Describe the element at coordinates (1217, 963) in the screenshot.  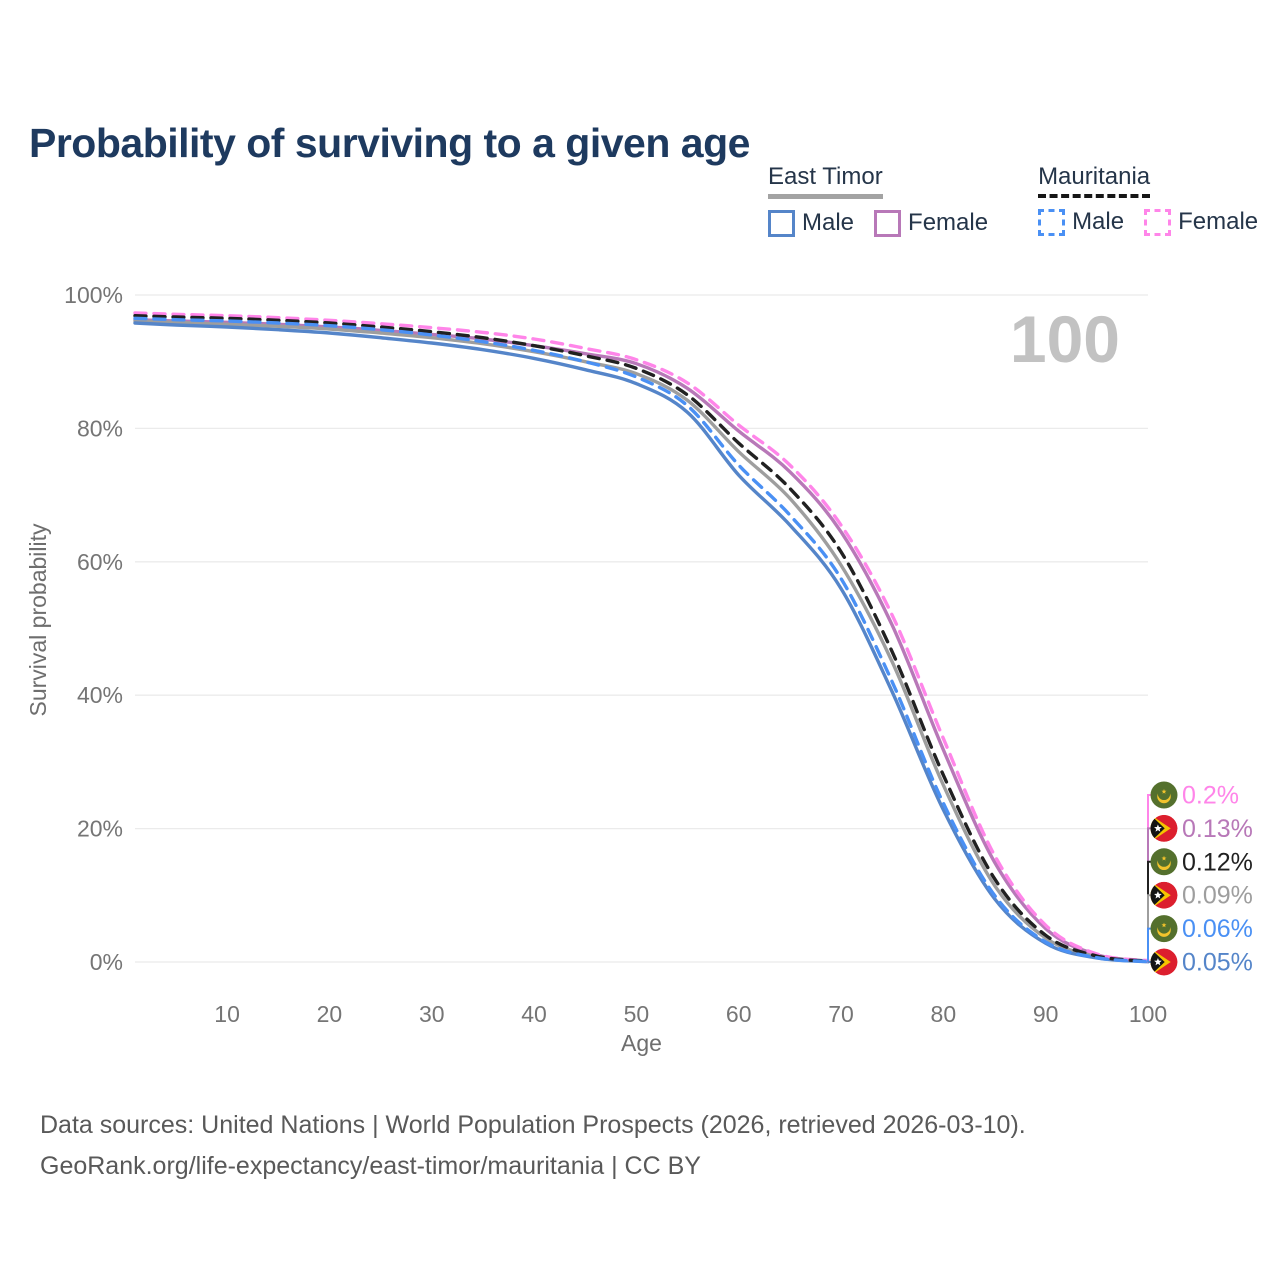
I see `end-label-value-east-timor-male: 0.05%` at that location.